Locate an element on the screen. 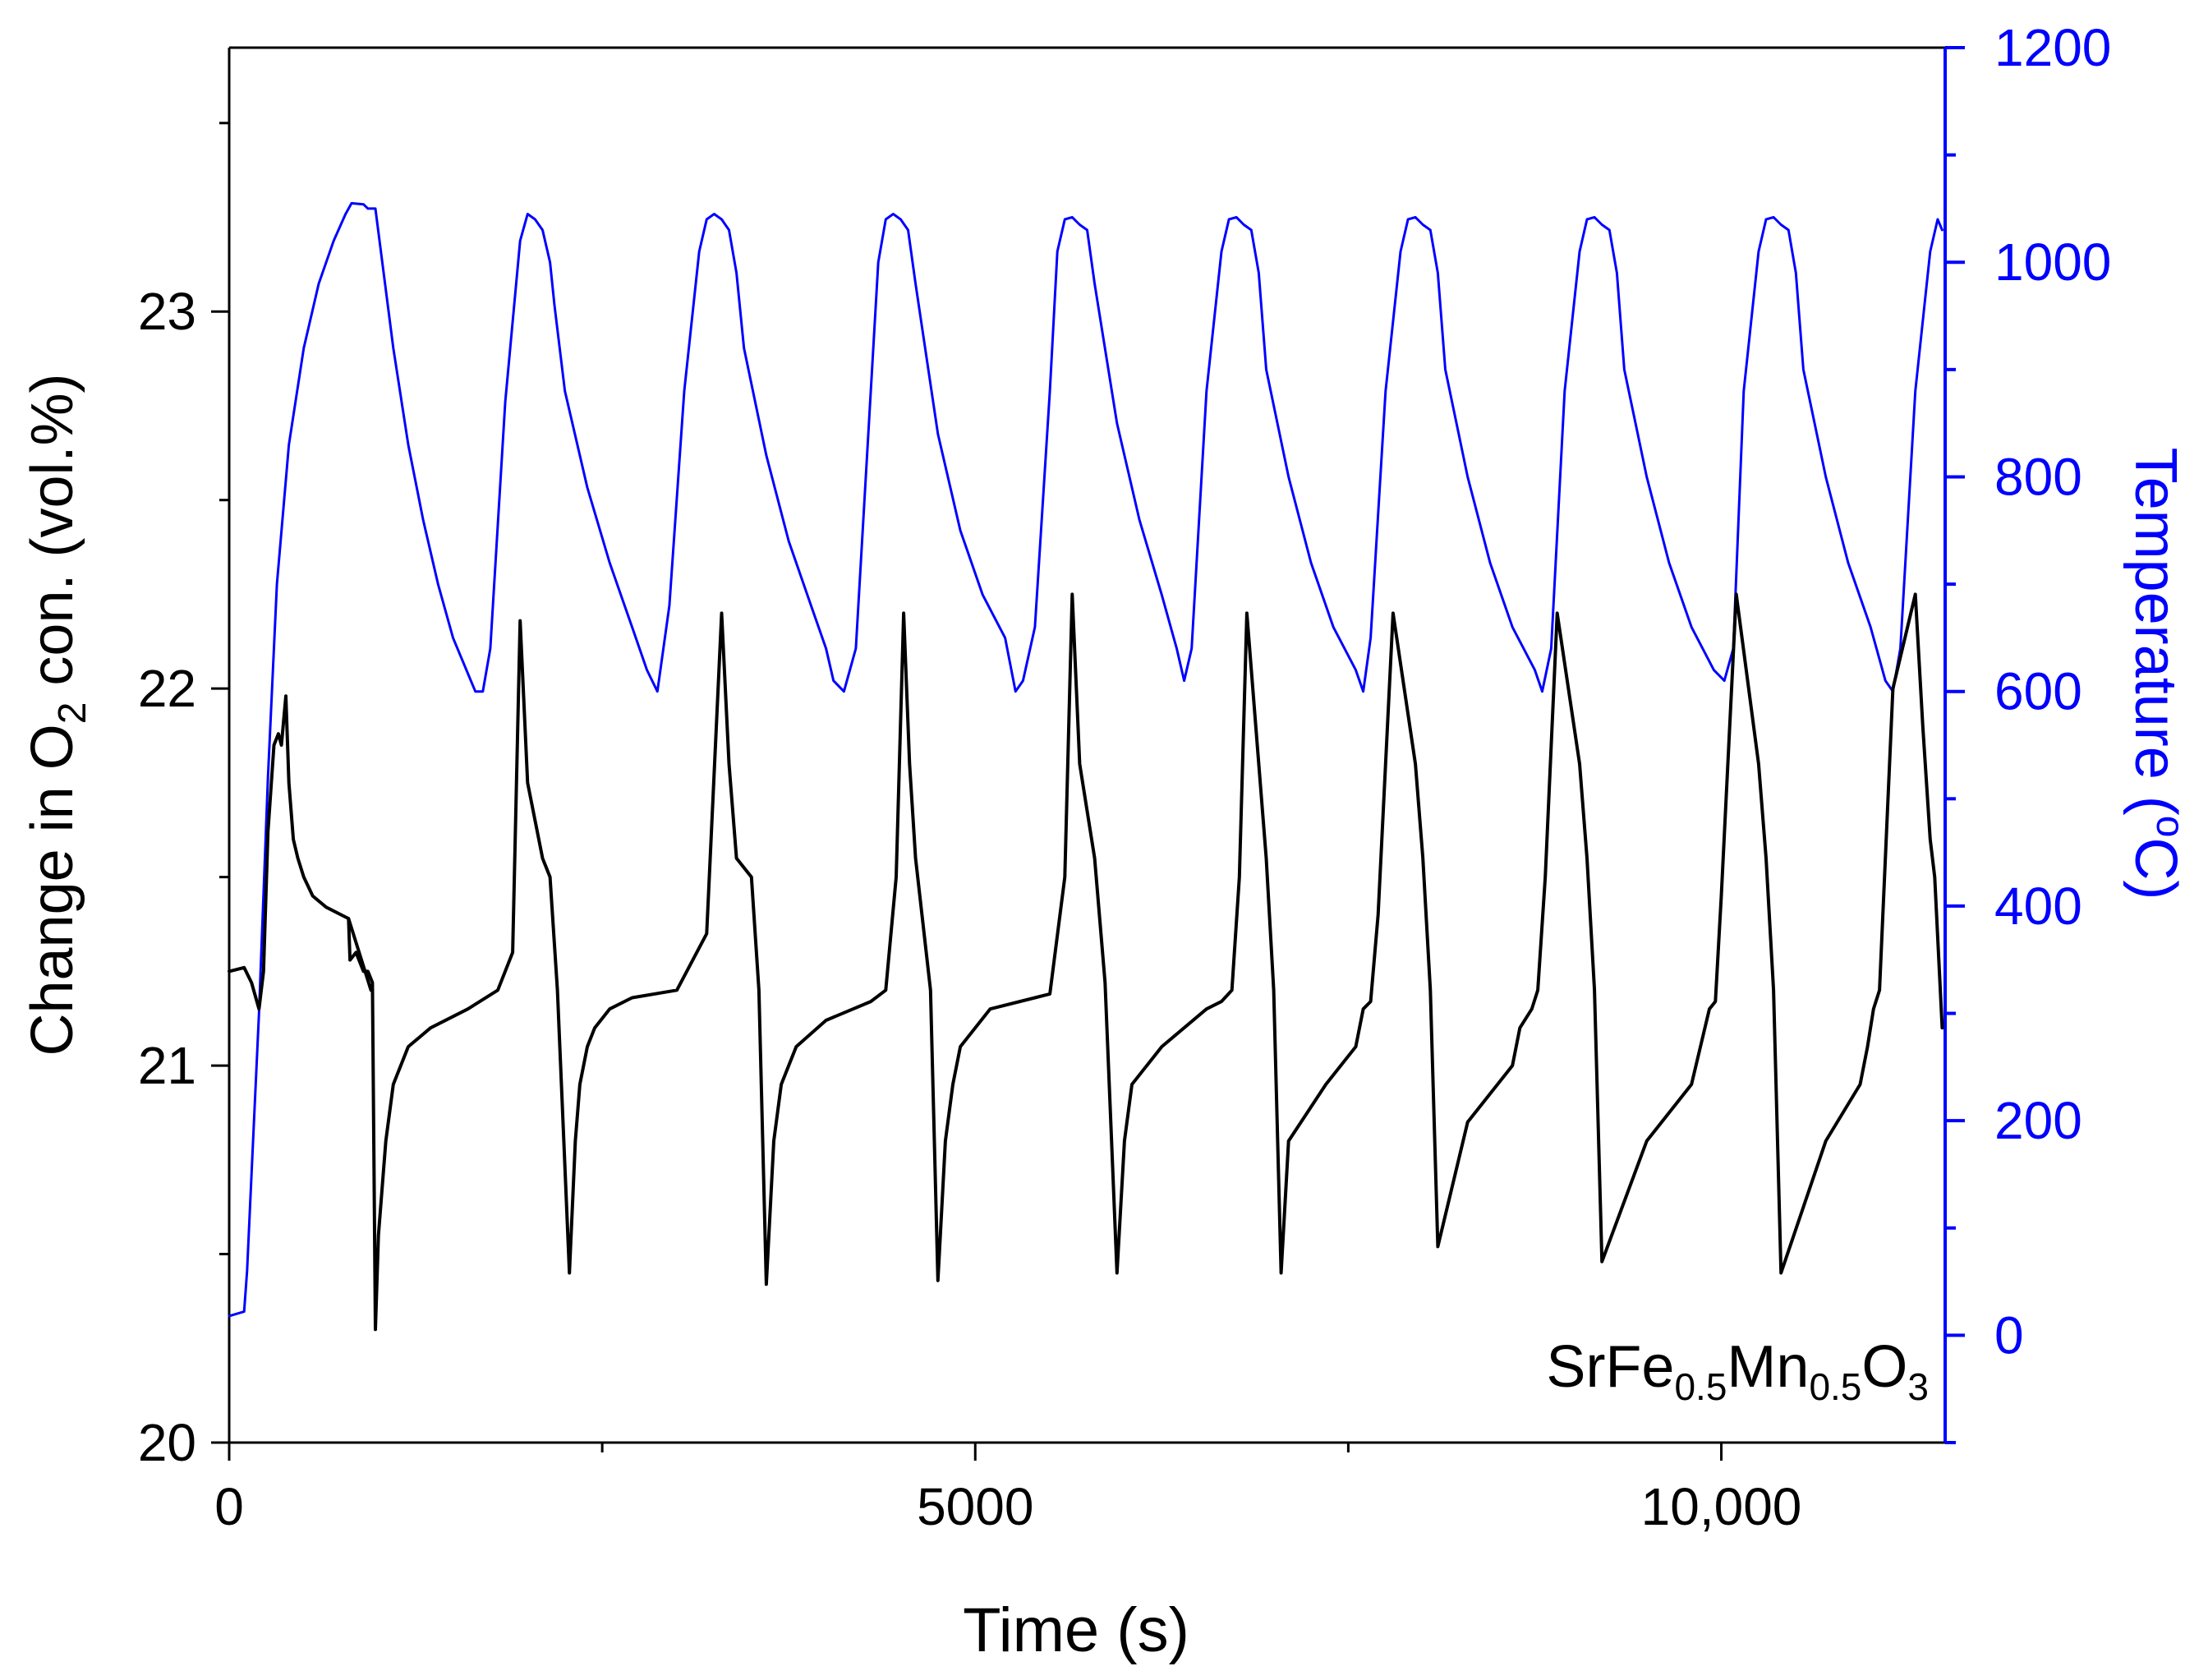 This screenshot has height=1680, width=2208. y-right-label-suffix: C) is located at coordinates (2155, 868).